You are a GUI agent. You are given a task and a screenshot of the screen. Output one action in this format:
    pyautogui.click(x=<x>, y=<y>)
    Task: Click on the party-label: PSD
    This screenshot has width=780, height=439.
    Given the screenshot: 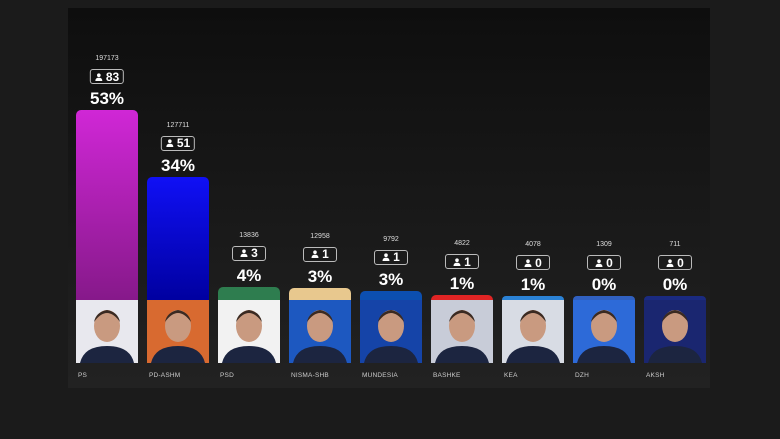 What is the action you would take?
    pyautogui.click(x=227, y=375)
    